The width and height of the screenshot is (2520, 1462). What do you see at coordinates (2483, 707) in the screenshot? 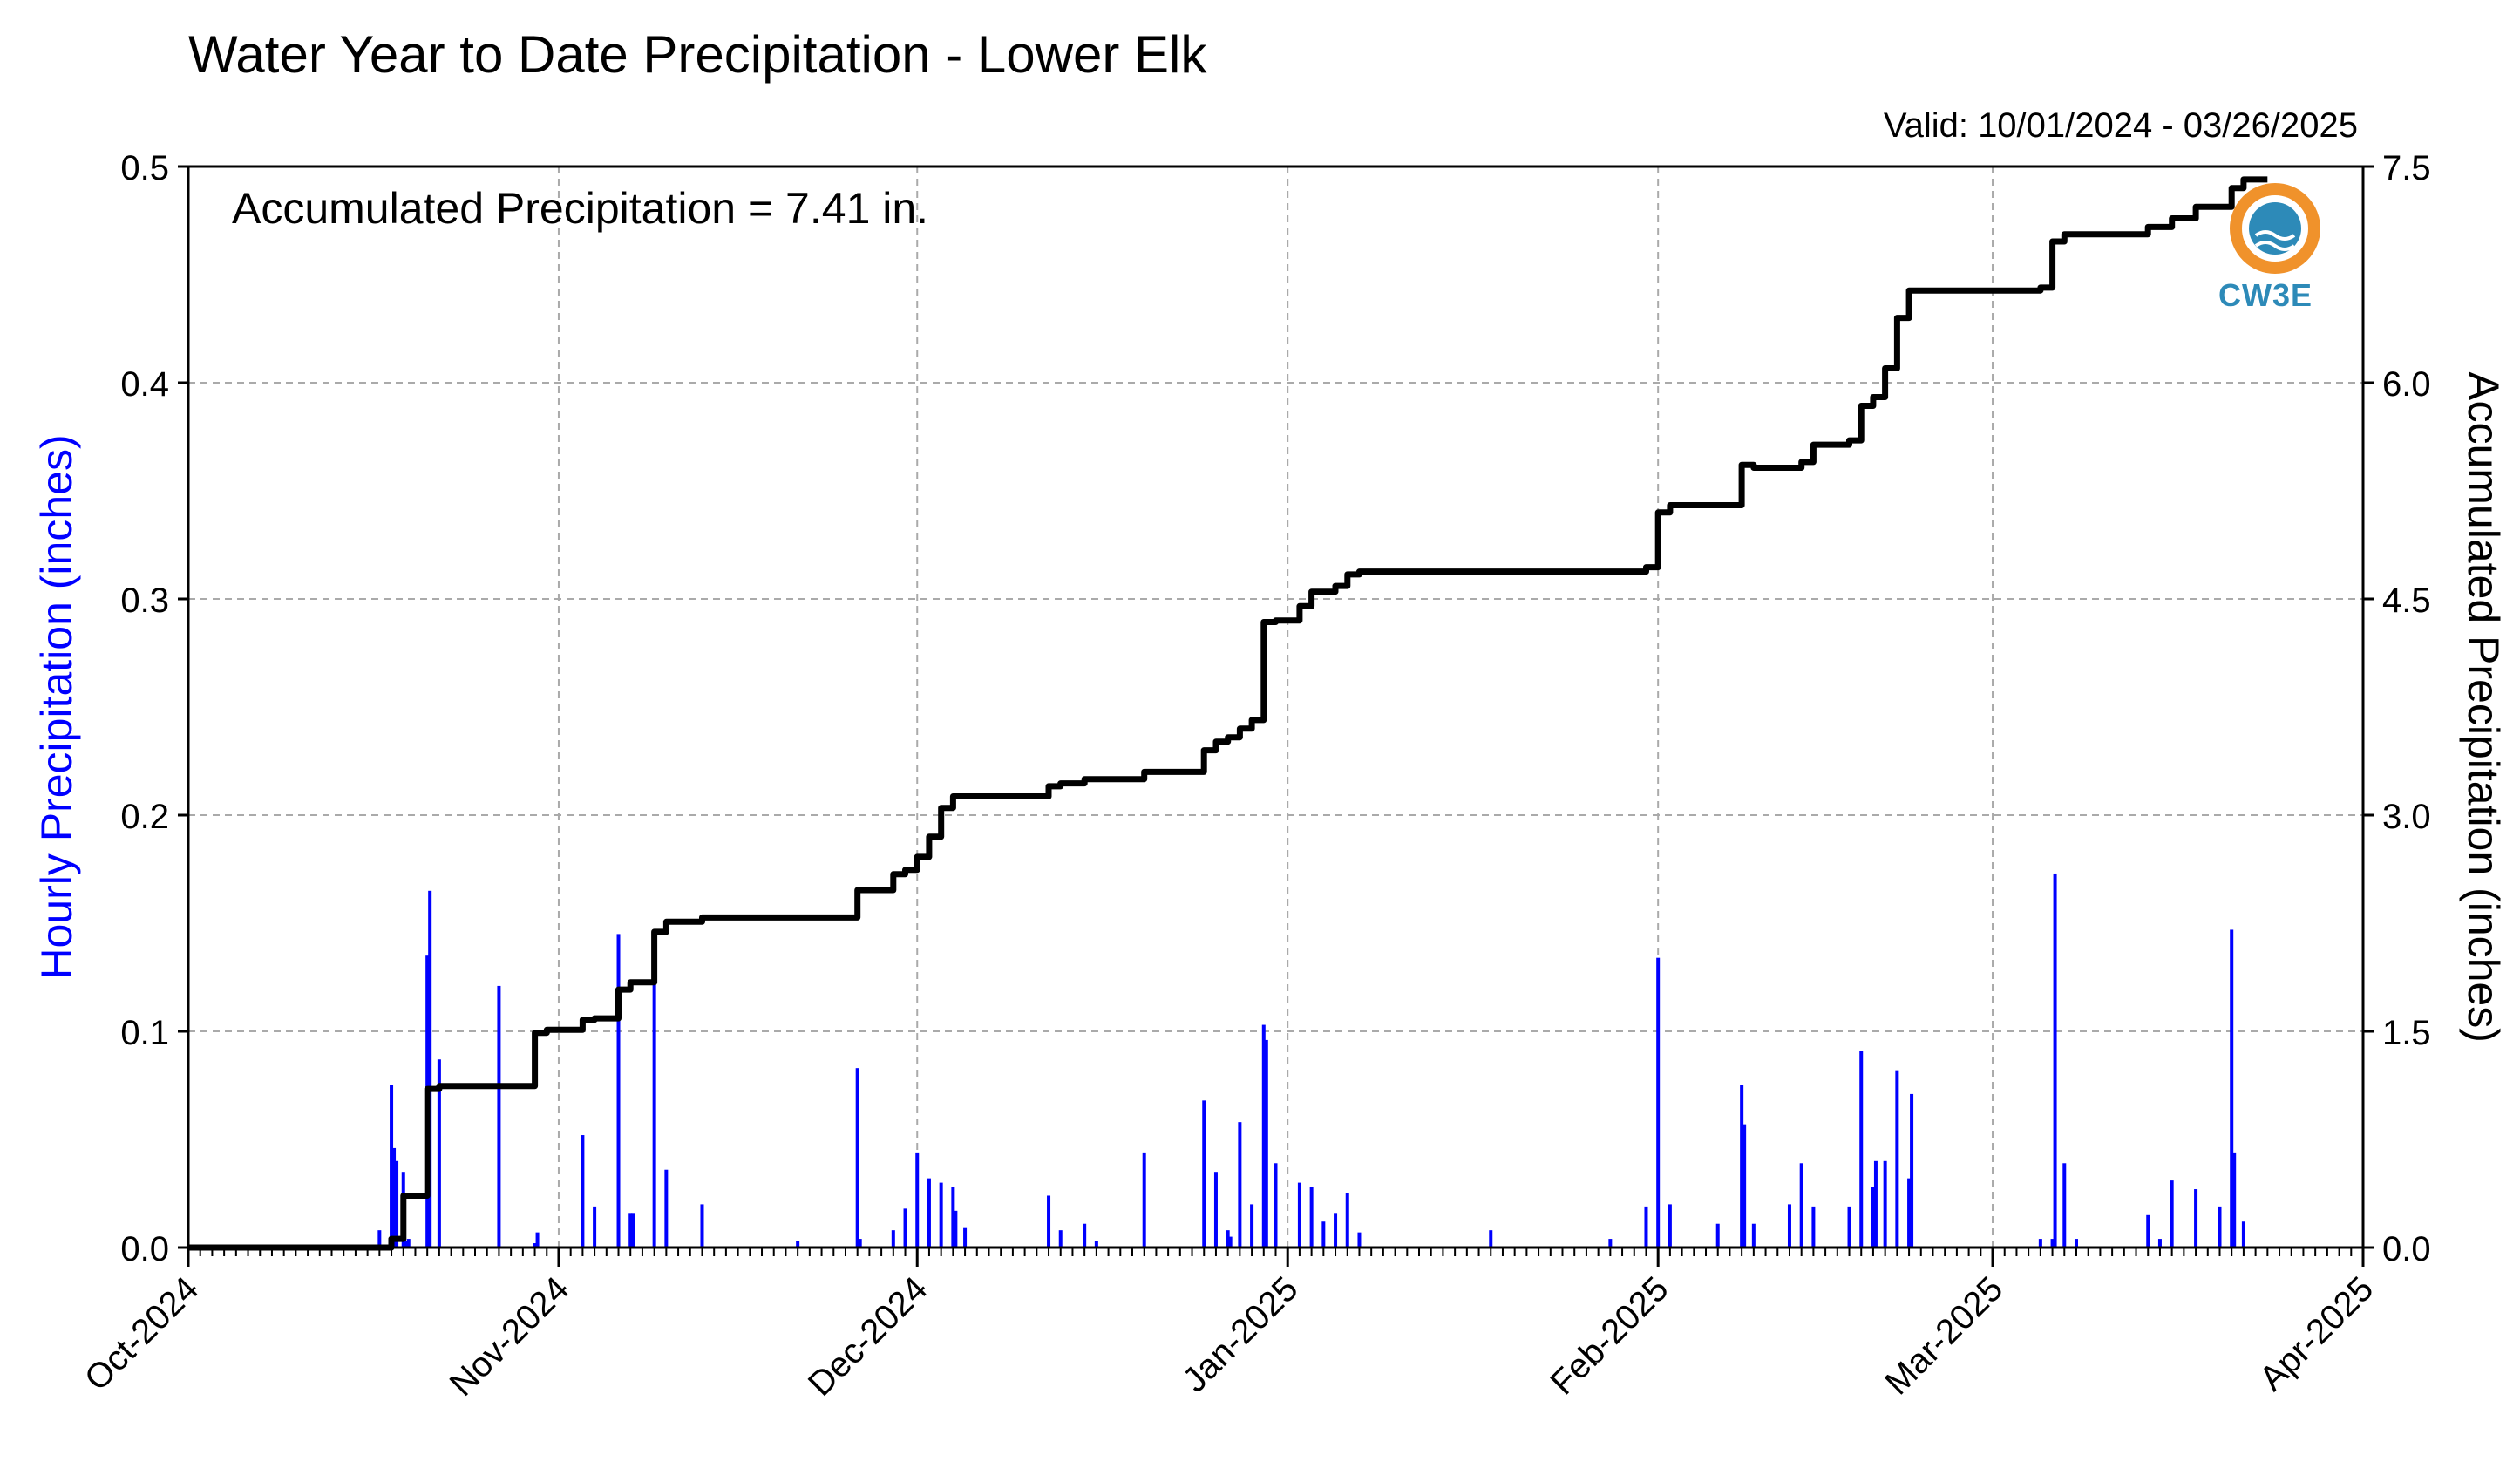
I see `y-axis-right-label: Accumulated Precipitation (inches)` at bounding box center [2483, 707].